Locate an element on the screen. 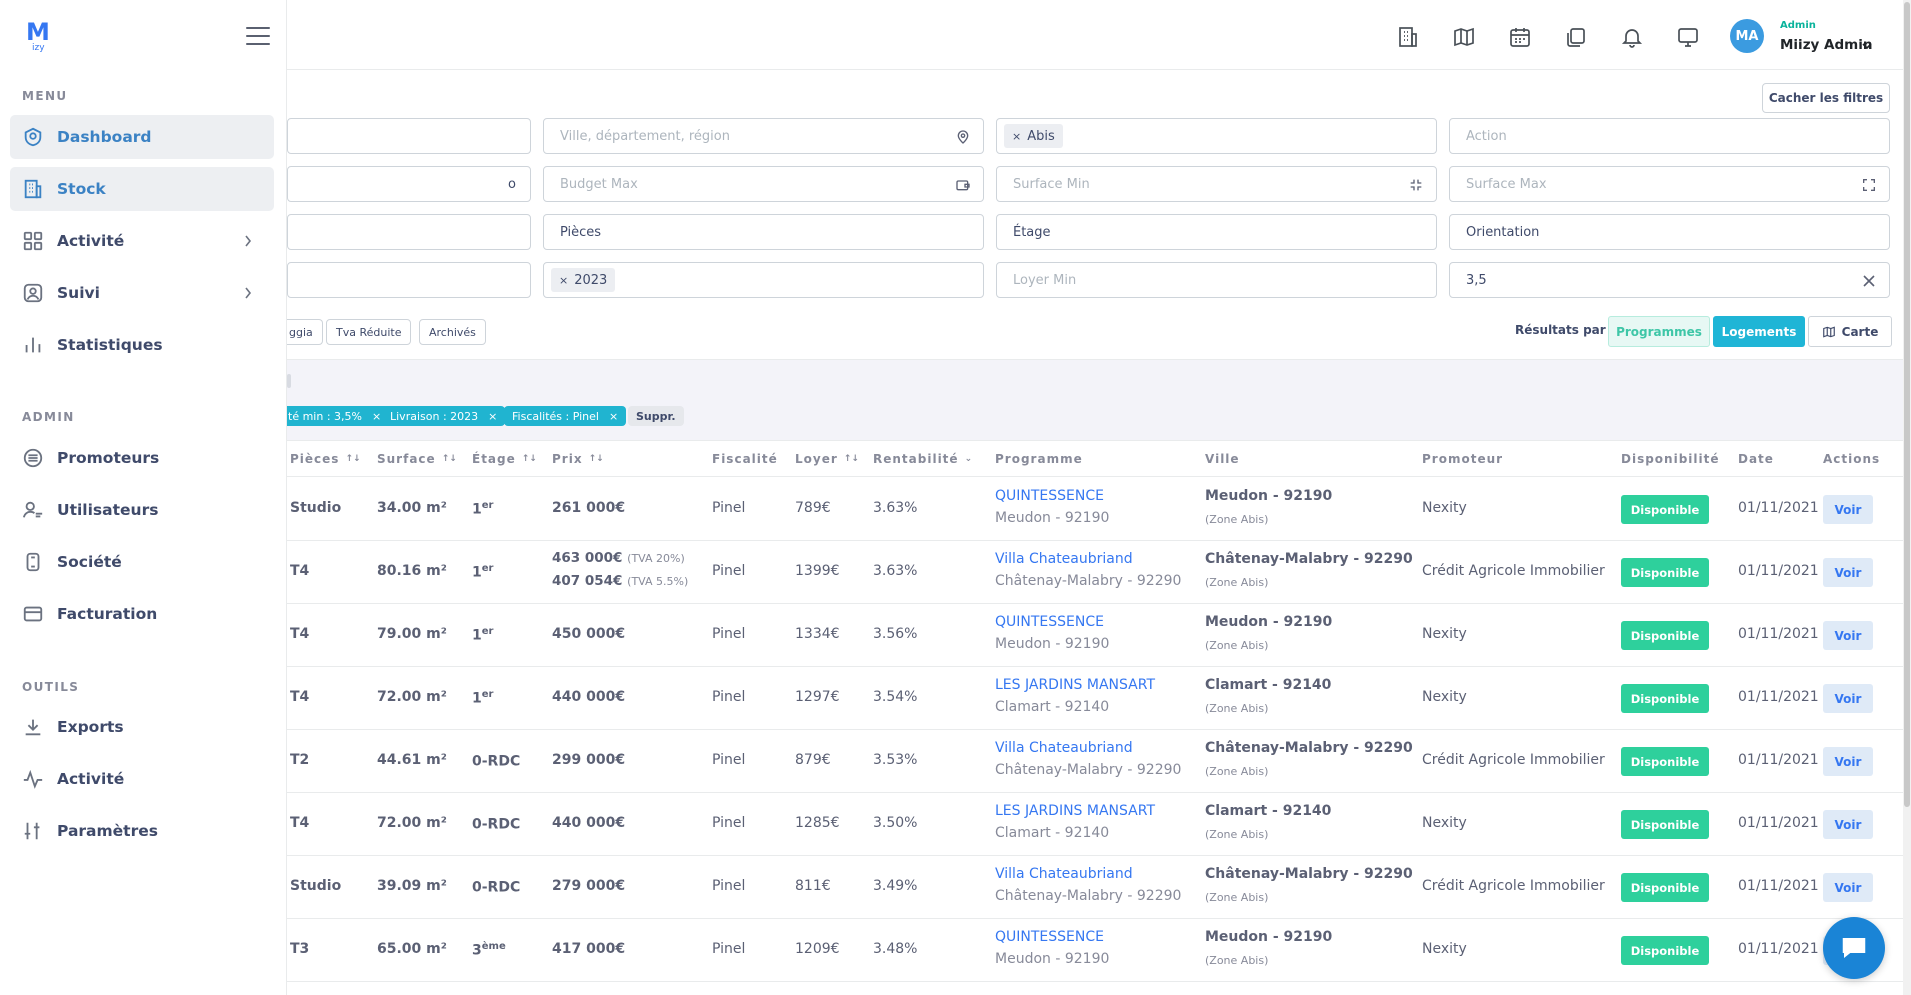 This screenshot has width=1911, height=995. building-icon is located at coordinates (1408, 37).